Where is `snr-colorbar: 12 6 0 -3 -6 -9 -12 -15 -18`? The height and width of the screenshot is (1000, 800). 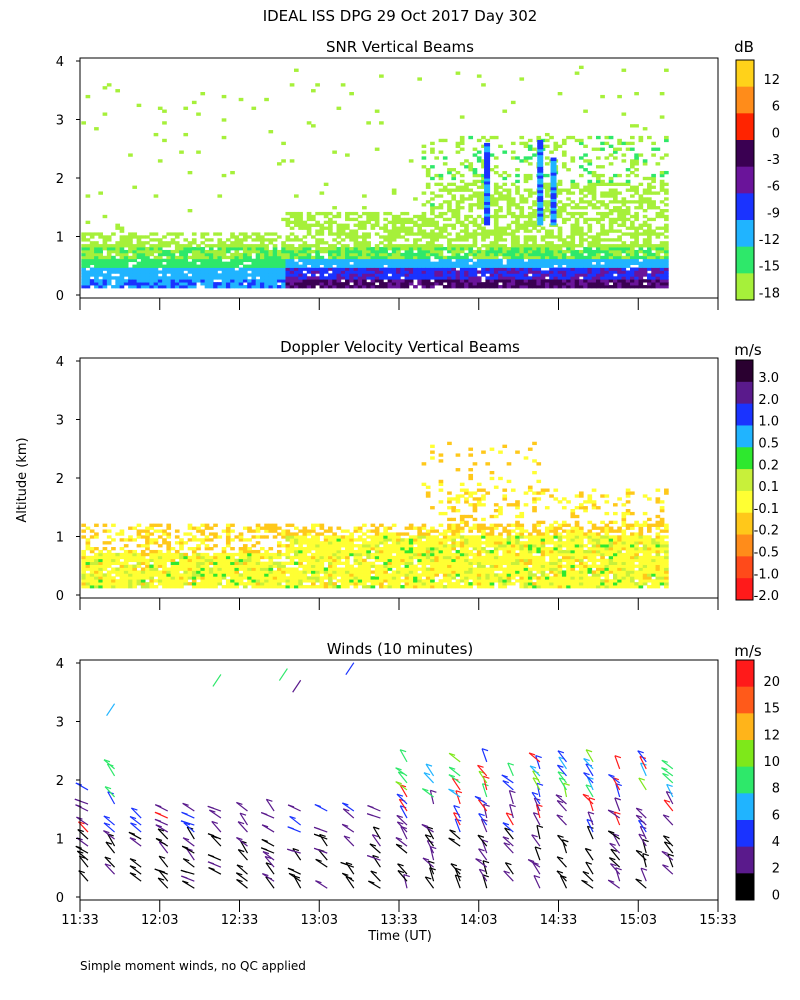 snr-colorbar: 12 6 0 -3 -6 -9 -12 -15 -18 is located at coordinates (757, 180).